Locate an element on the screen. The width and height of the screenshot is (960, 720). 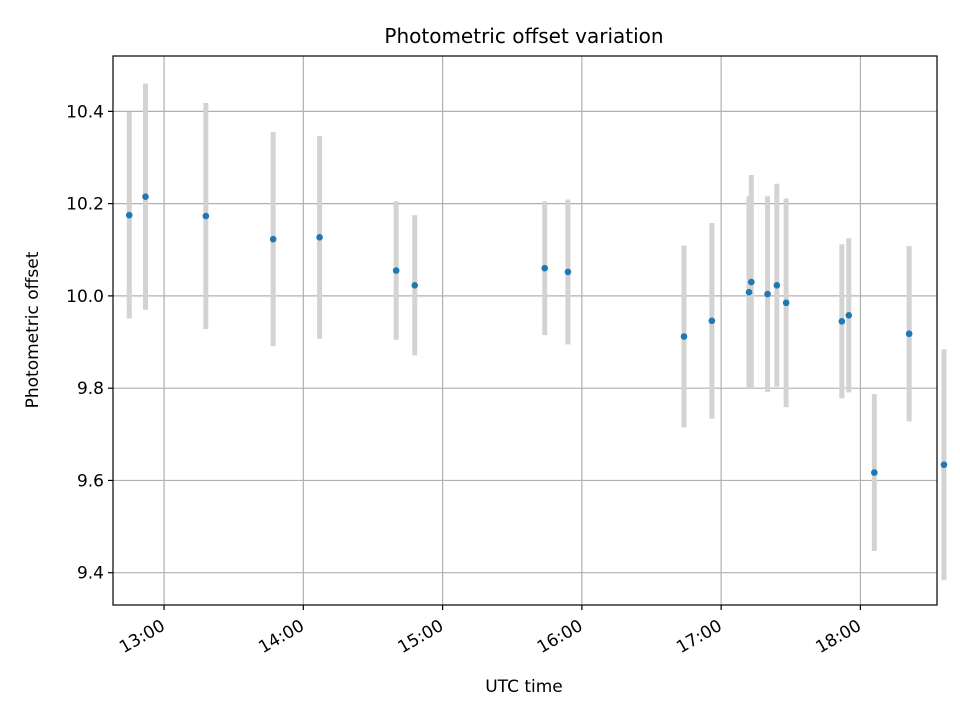
x-axis-title: UTC time is located at coordinates (524, 687).